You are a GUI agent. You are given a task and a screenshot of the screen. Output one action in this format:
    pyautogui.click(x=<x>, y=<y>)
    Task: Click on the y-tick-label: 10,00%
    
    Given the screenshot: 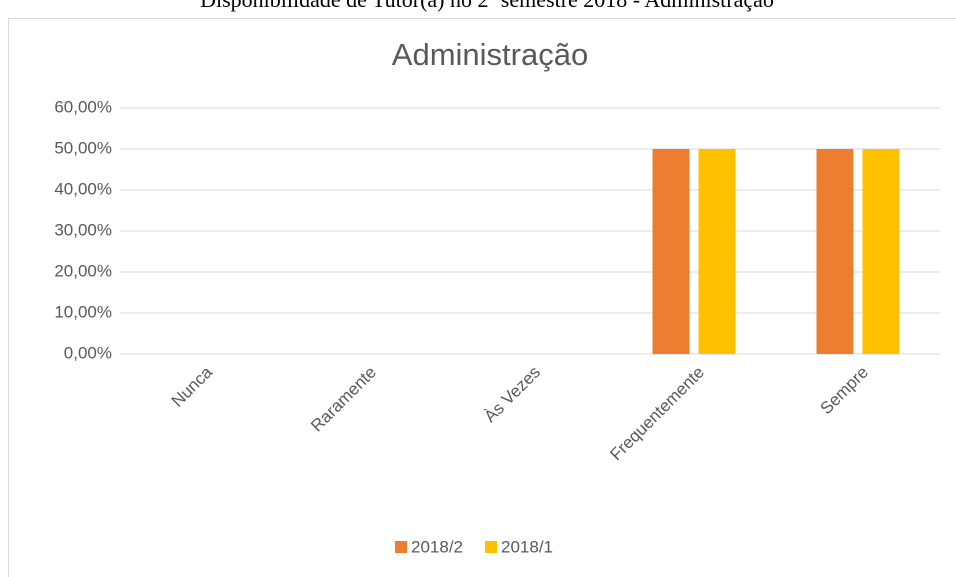 What is the action you would take?
    pyautogui.click(x=83, y=311)
    